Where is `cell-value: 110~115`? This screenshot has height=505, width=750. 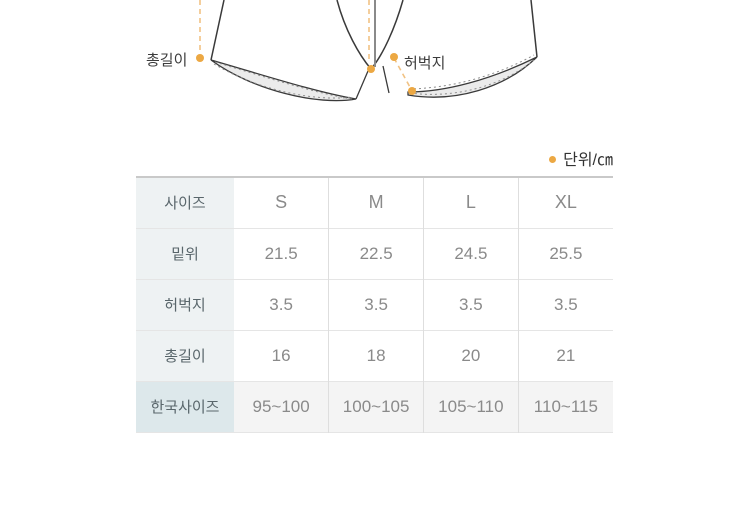
cell-value: 110~115 is located at coordinates (565, 406).